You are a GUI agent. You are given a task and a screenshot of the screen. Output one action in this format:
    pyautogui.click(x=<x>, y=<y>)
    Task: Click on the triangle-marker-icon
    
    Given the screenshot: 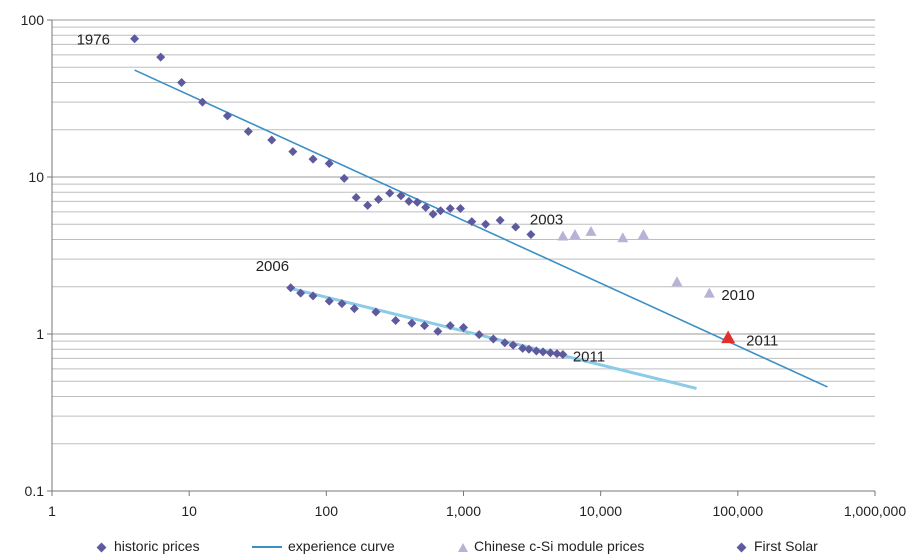 What is the action you would take?
    pyautogui.click(x=463, y=547)
    